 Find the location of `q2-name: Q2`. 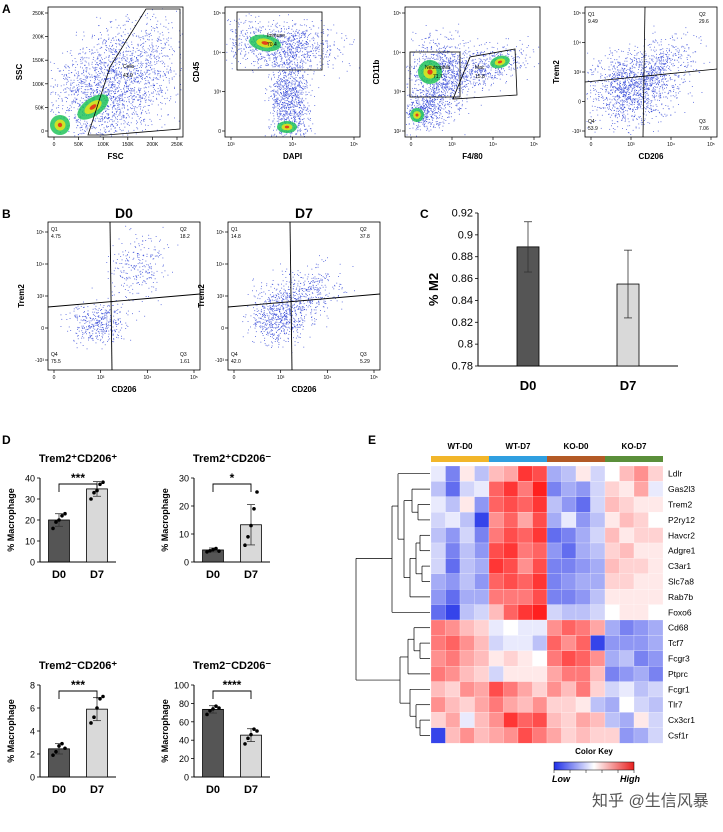

q2-name: Q2 is located at coordinates (702, 15).